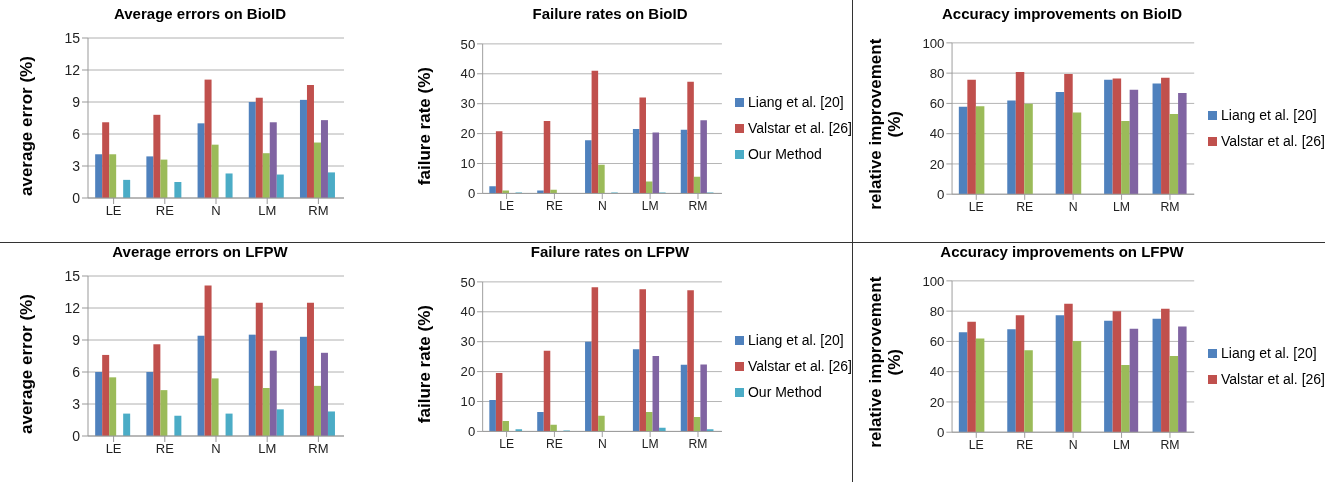 This screenshot has height=482, width=1325. What do you see at coordinates (76, 165) in the screenshot?
I see `y-tick-label: 3` at bounding box center [76, 165].